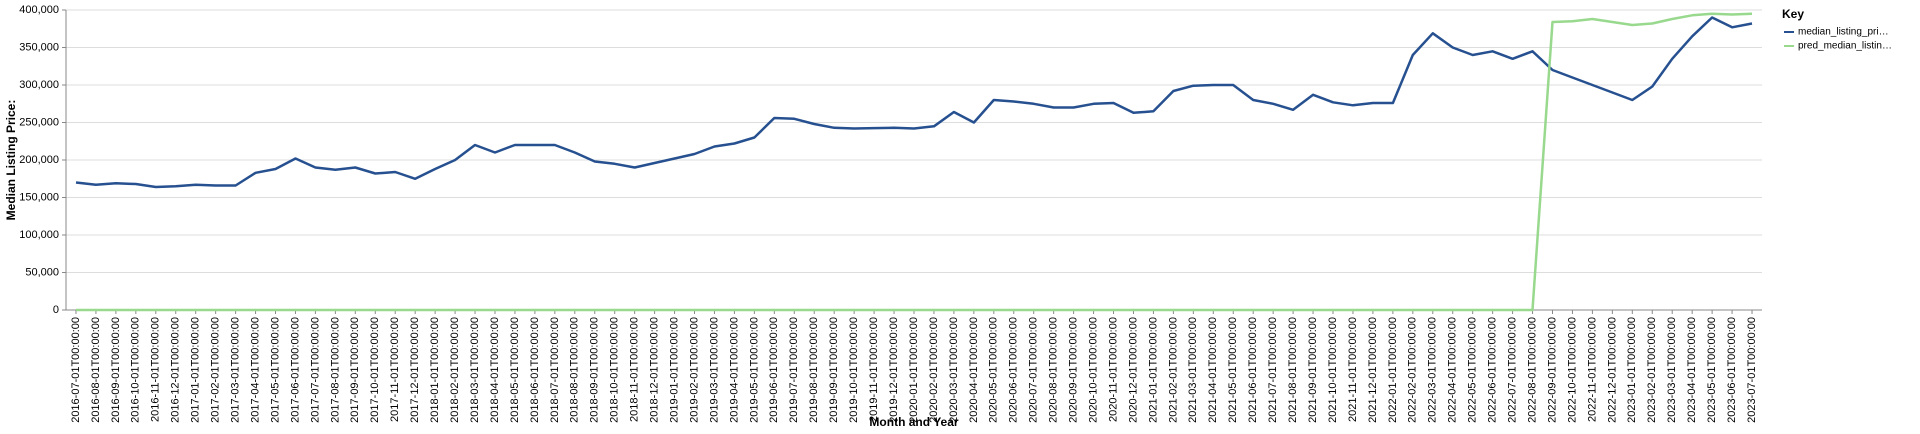 Image resolution: width=1920 pixels, height=434 pixels. Describe the element at coordinates (415, 370) in the screenshot. I see `x-tick-label: 2017-12-01T00:00:00` at that location.